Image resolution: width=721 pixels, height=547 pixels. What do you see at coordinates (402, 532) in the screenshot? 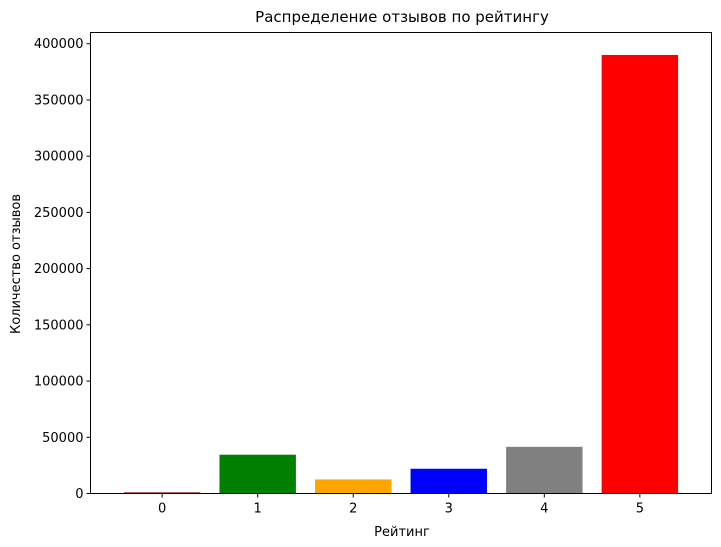
I see `x-axis-label: Рейтинг` at bounding box center [402, 532].